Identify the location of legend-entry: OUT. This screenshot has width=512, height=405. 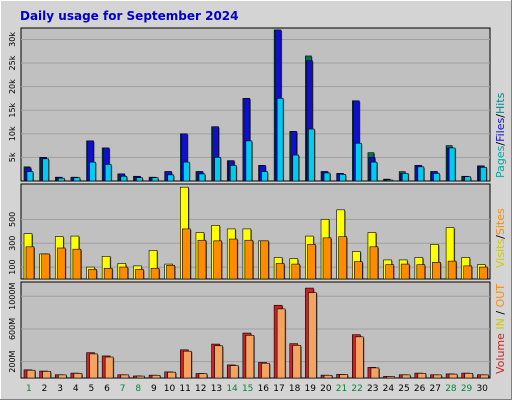
(500, 296).